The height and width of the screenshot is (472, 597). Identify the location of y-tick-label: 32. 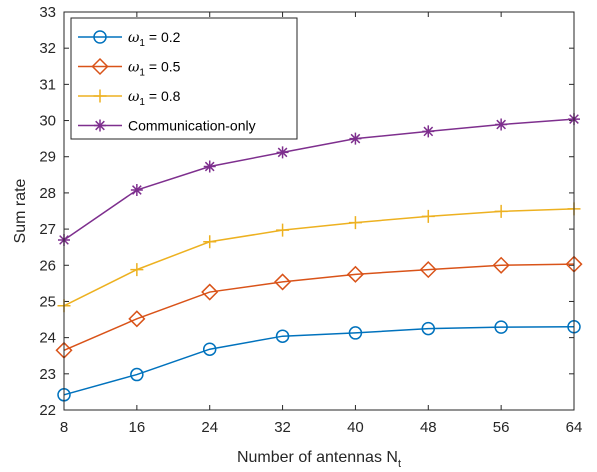
(47, 48).